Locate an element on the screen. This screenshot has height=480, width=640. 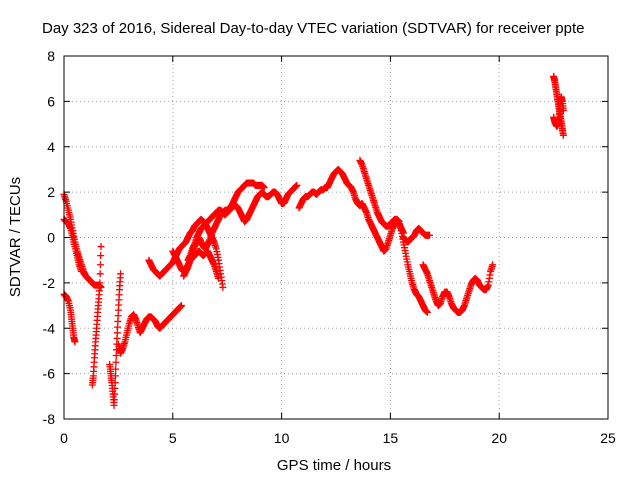
y-tick-label: -8 is located at coordinates (49, 419).